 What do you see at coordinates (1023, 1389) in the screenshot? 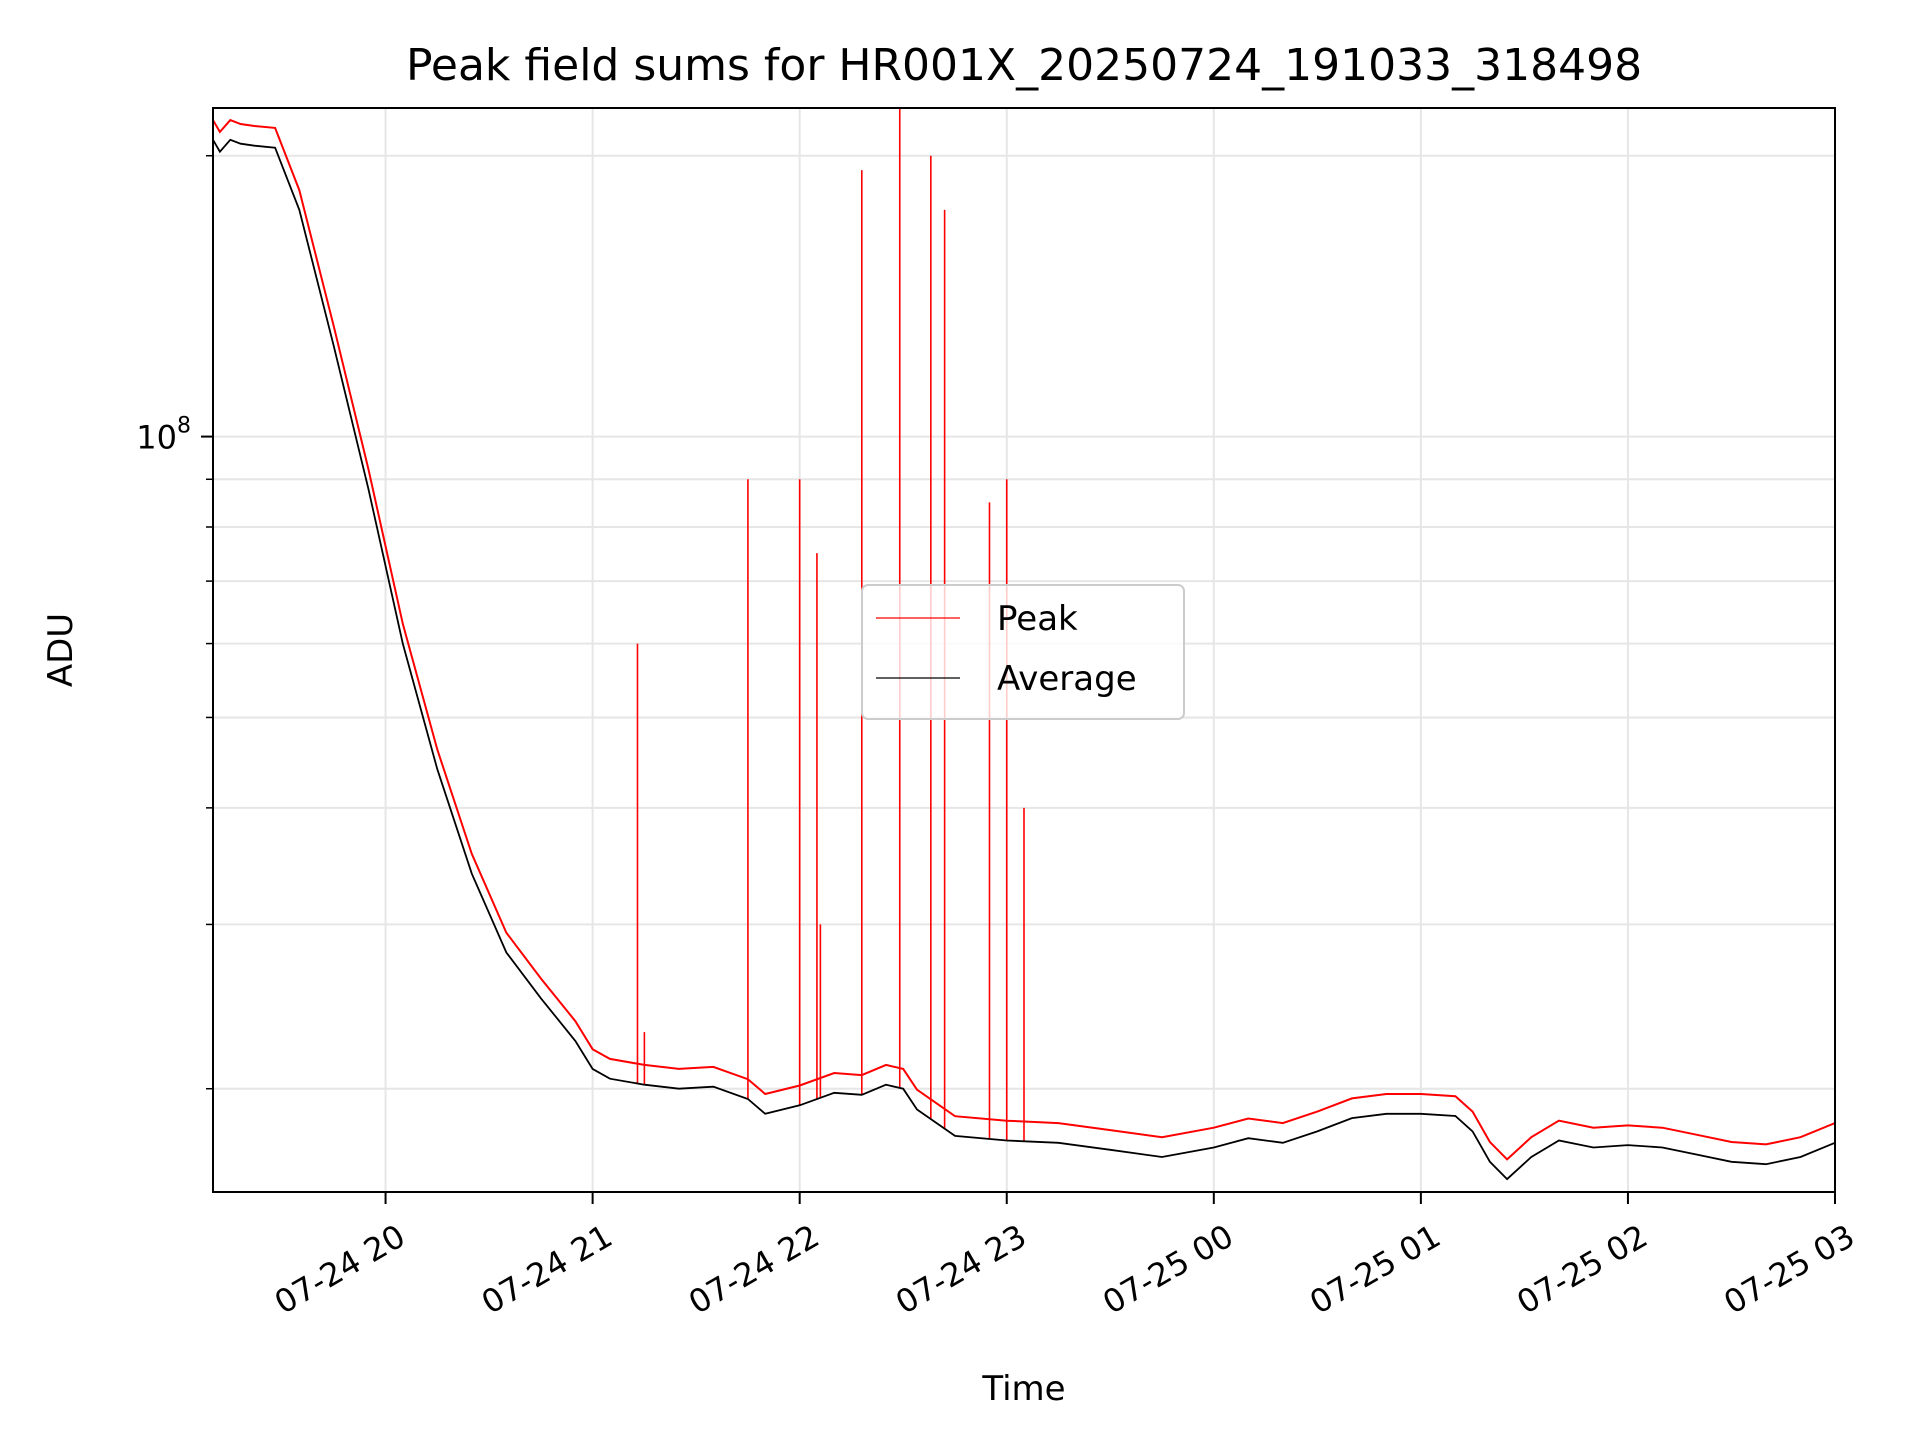
I see `x-axis-label: Time` at bounding box center [1023, 1389].